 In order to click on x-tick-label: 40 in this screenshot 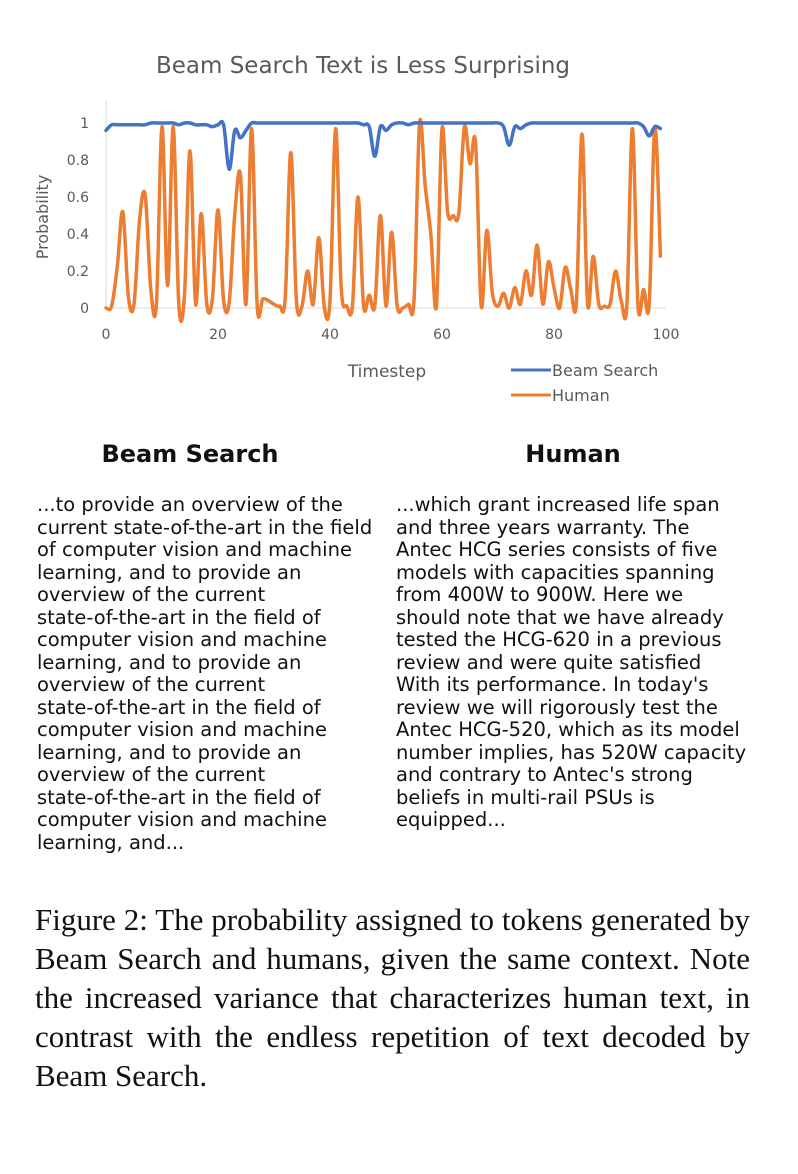, I will do `click(330, 335)`.